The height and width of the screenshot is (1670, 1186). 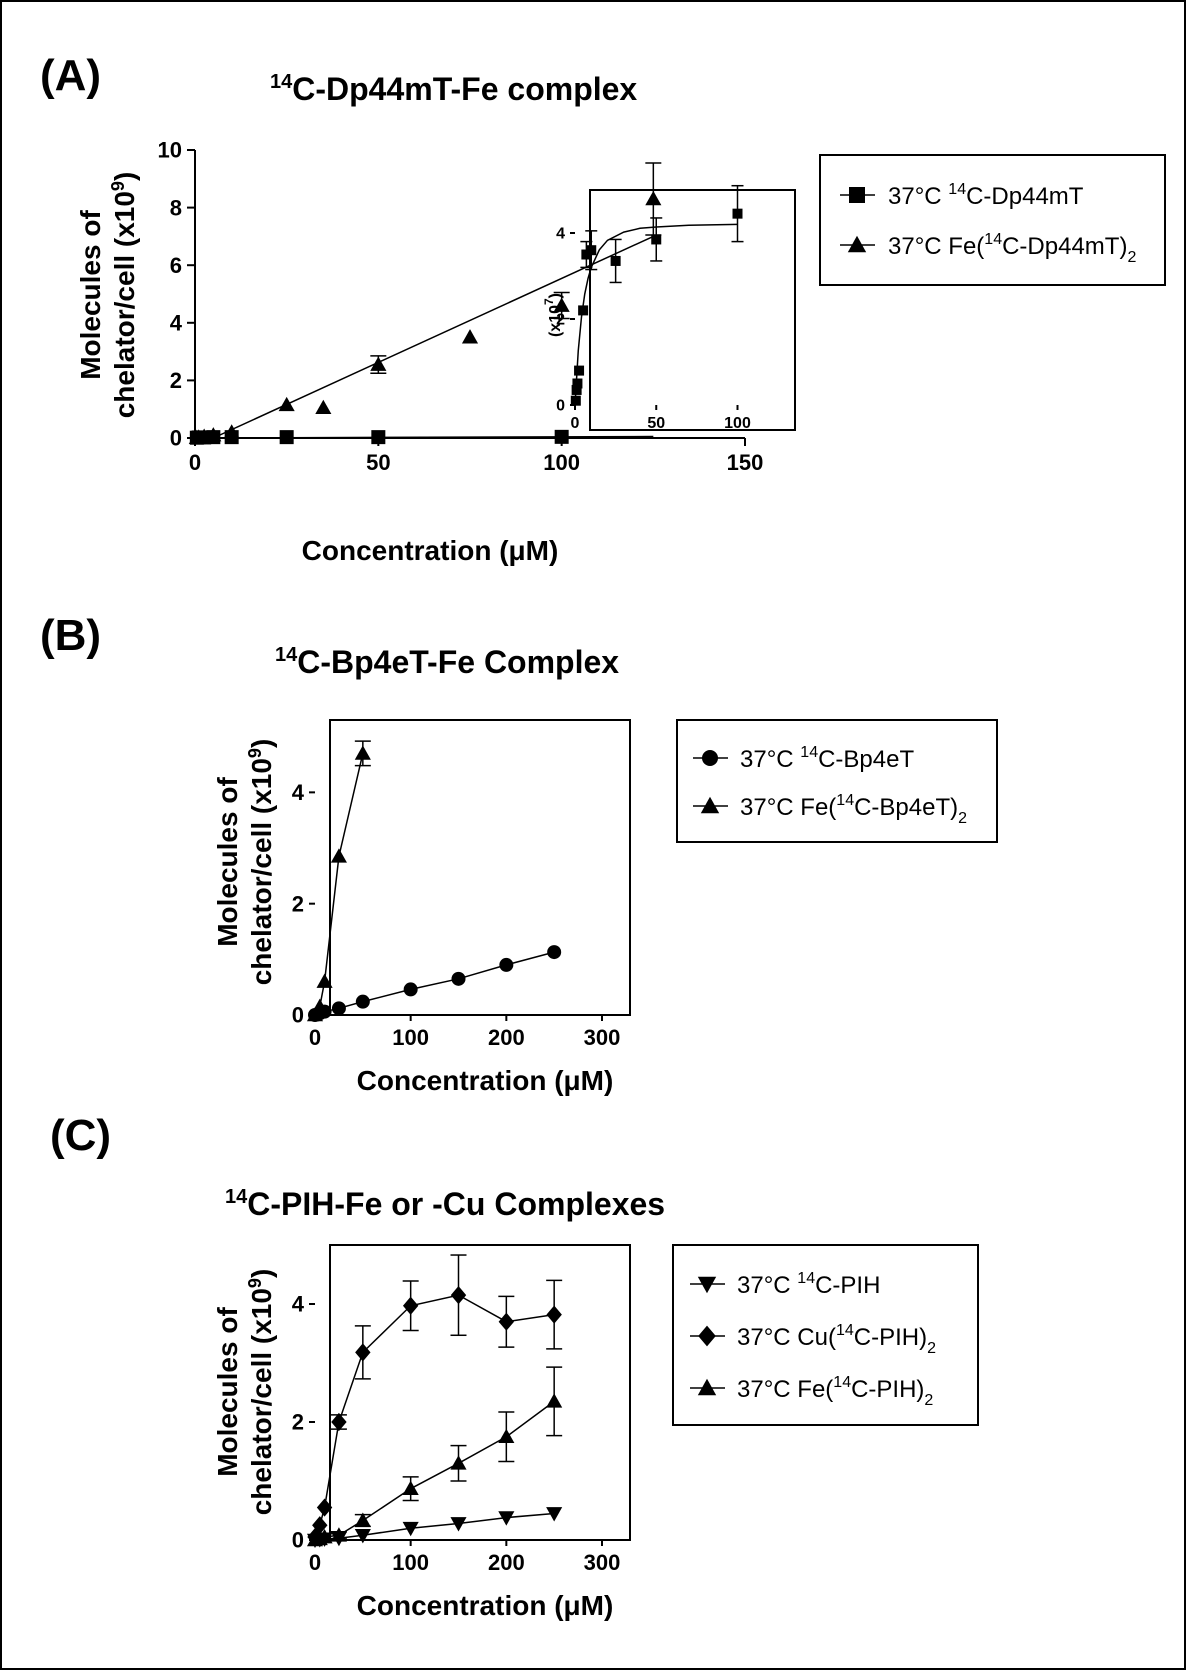 I want to click on panel-c-frame, so click(x=480, y=1392).